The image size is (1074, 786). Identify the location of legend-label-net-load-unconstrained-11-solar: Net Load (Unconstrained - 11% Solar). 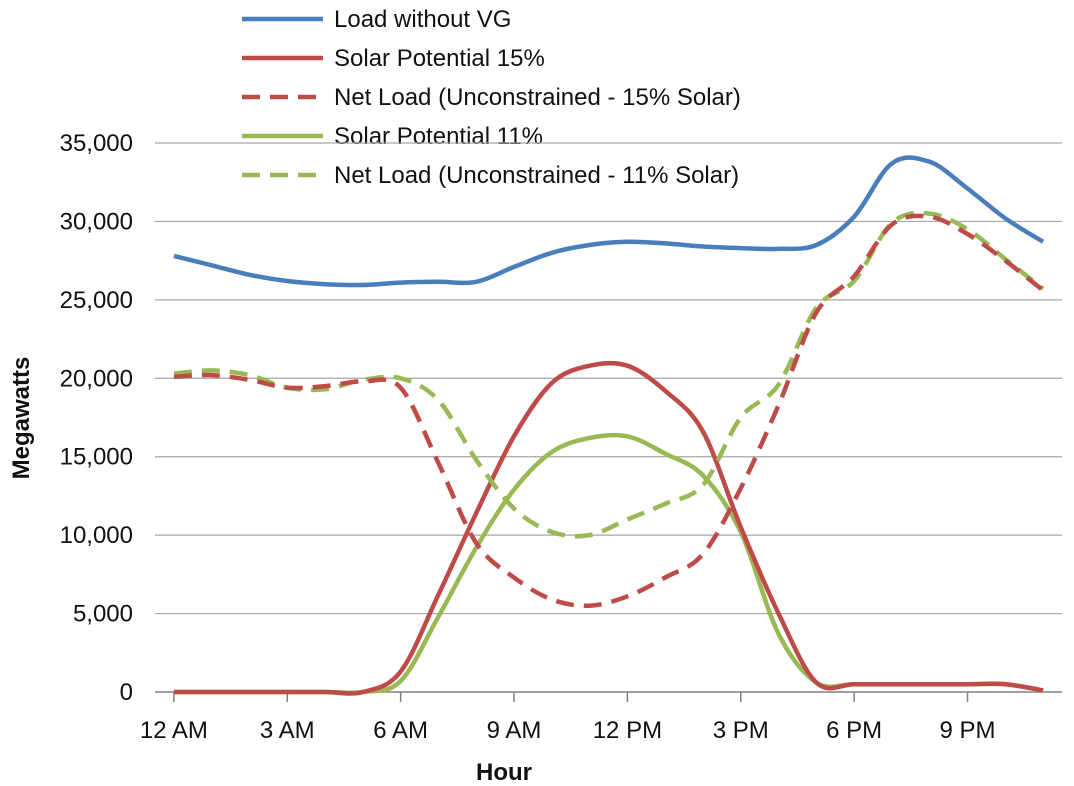
(536, 175).